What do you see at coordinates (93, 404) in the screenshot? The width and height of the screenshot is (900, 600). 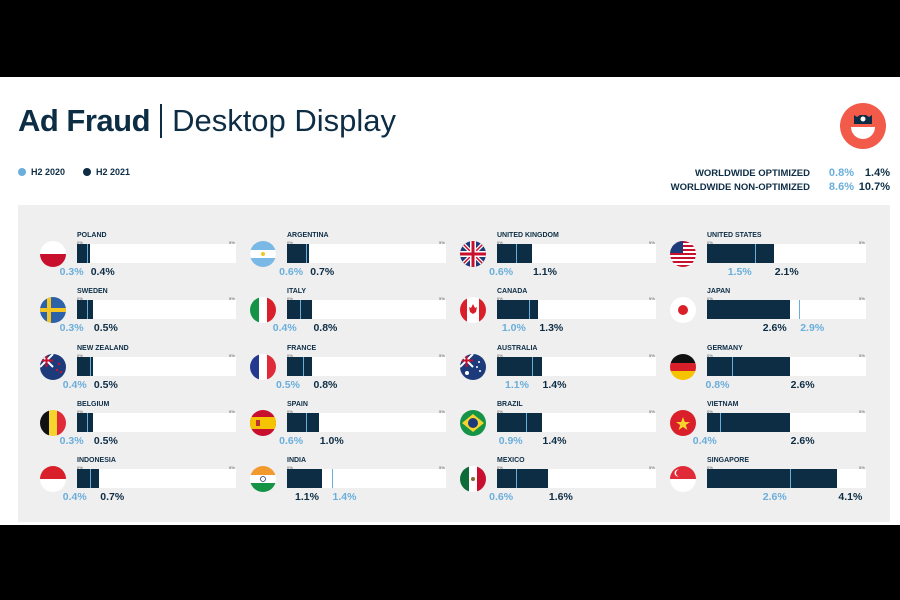 I see `country-name: BELGIUM` at bounding box center [93, 404].